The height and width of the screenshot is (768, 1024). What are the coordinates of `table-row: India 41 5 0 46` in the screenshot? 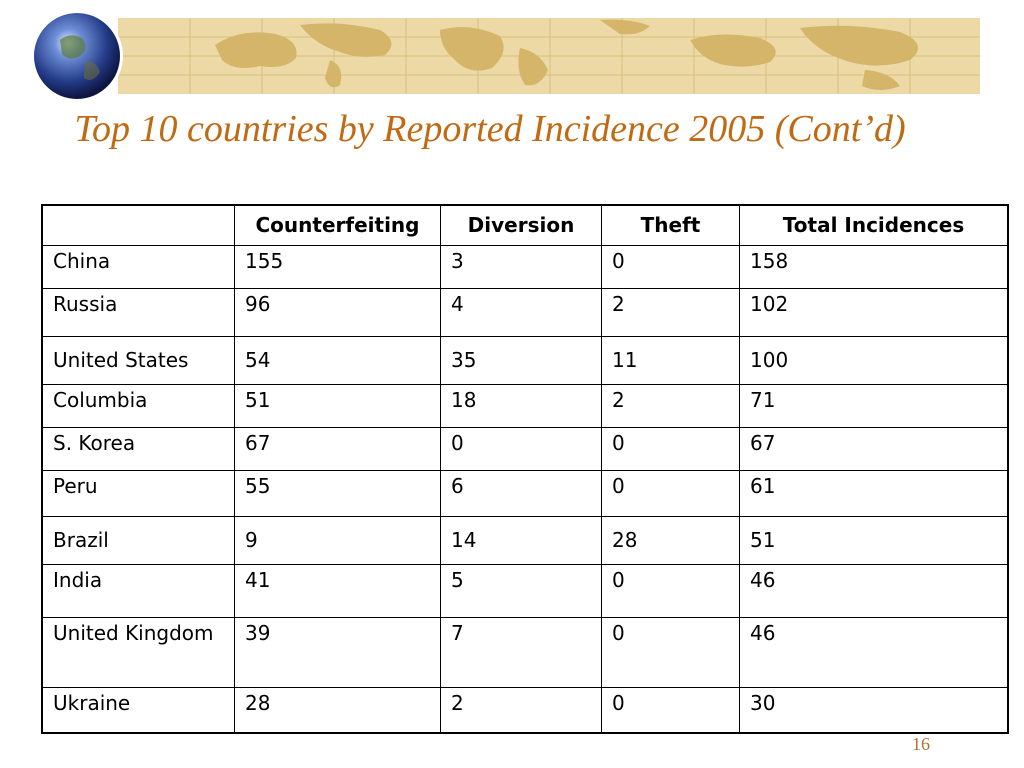 It's located at (525, 590).